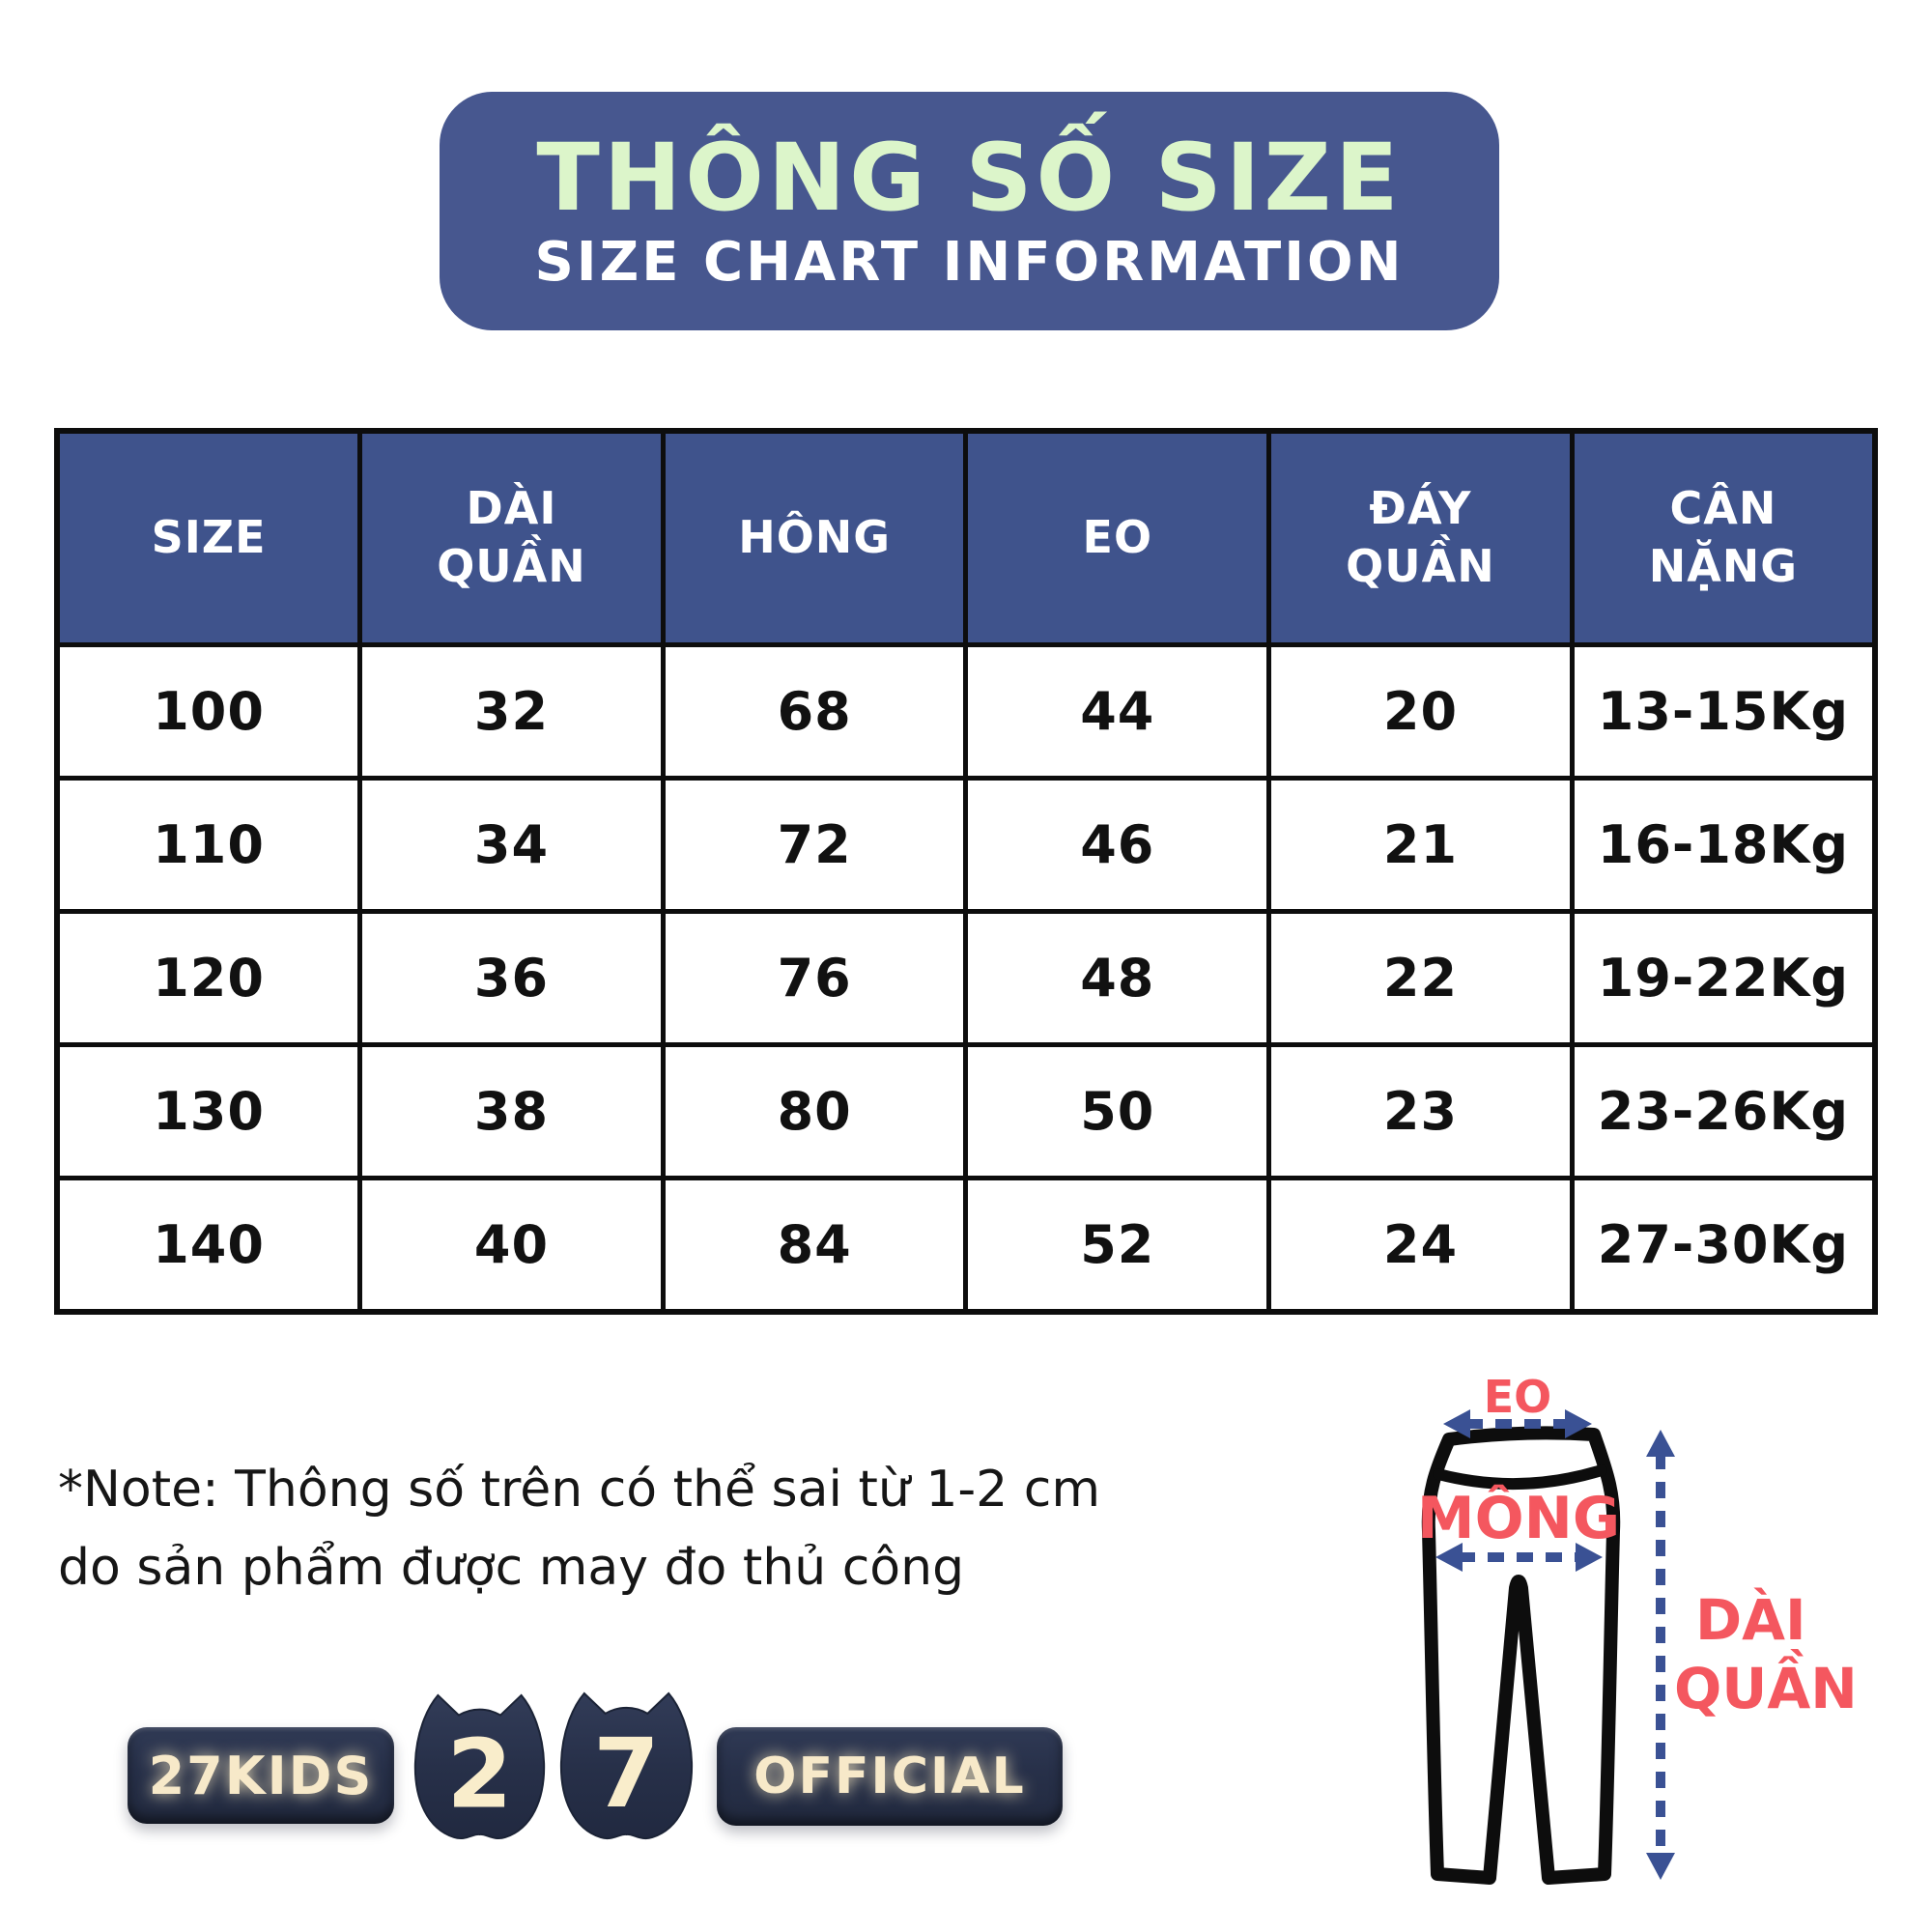 The width and height of the screenshot is (1932, 1932). I want to click on cell-hong: 84, so click(814, 1245).